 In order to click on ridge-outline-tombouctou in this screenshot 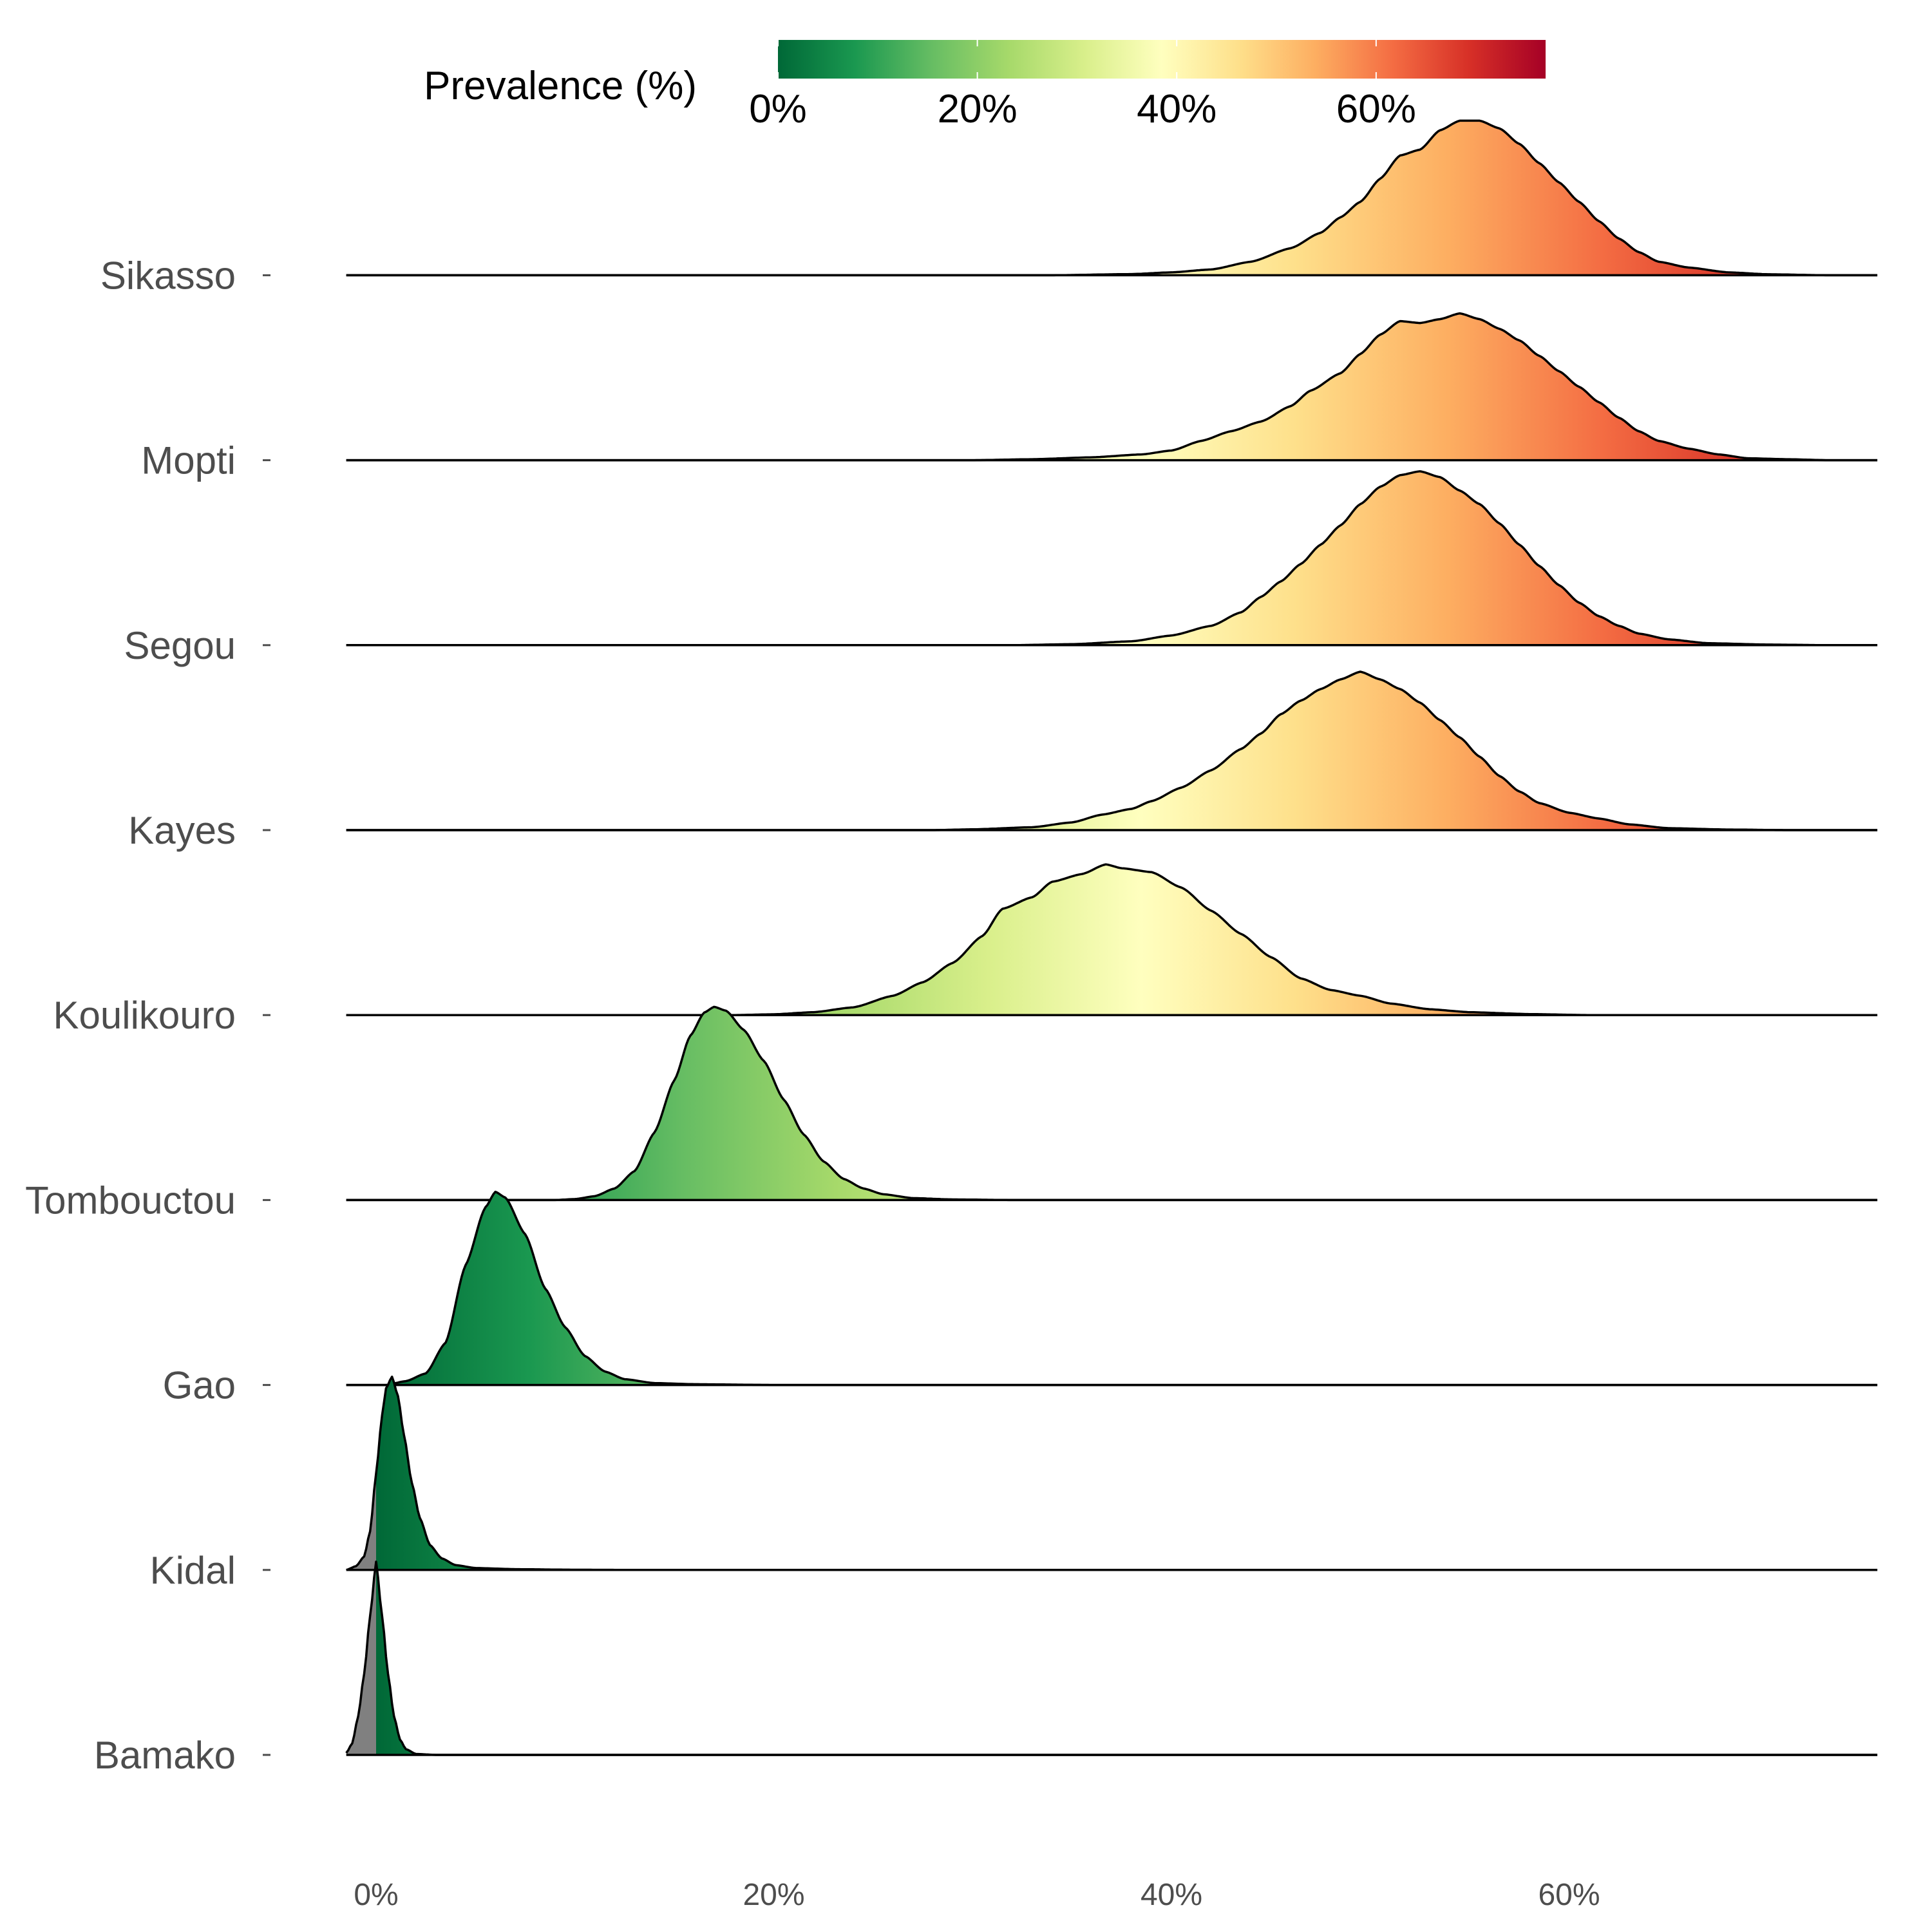, I will do `click(1112, 1103)`.